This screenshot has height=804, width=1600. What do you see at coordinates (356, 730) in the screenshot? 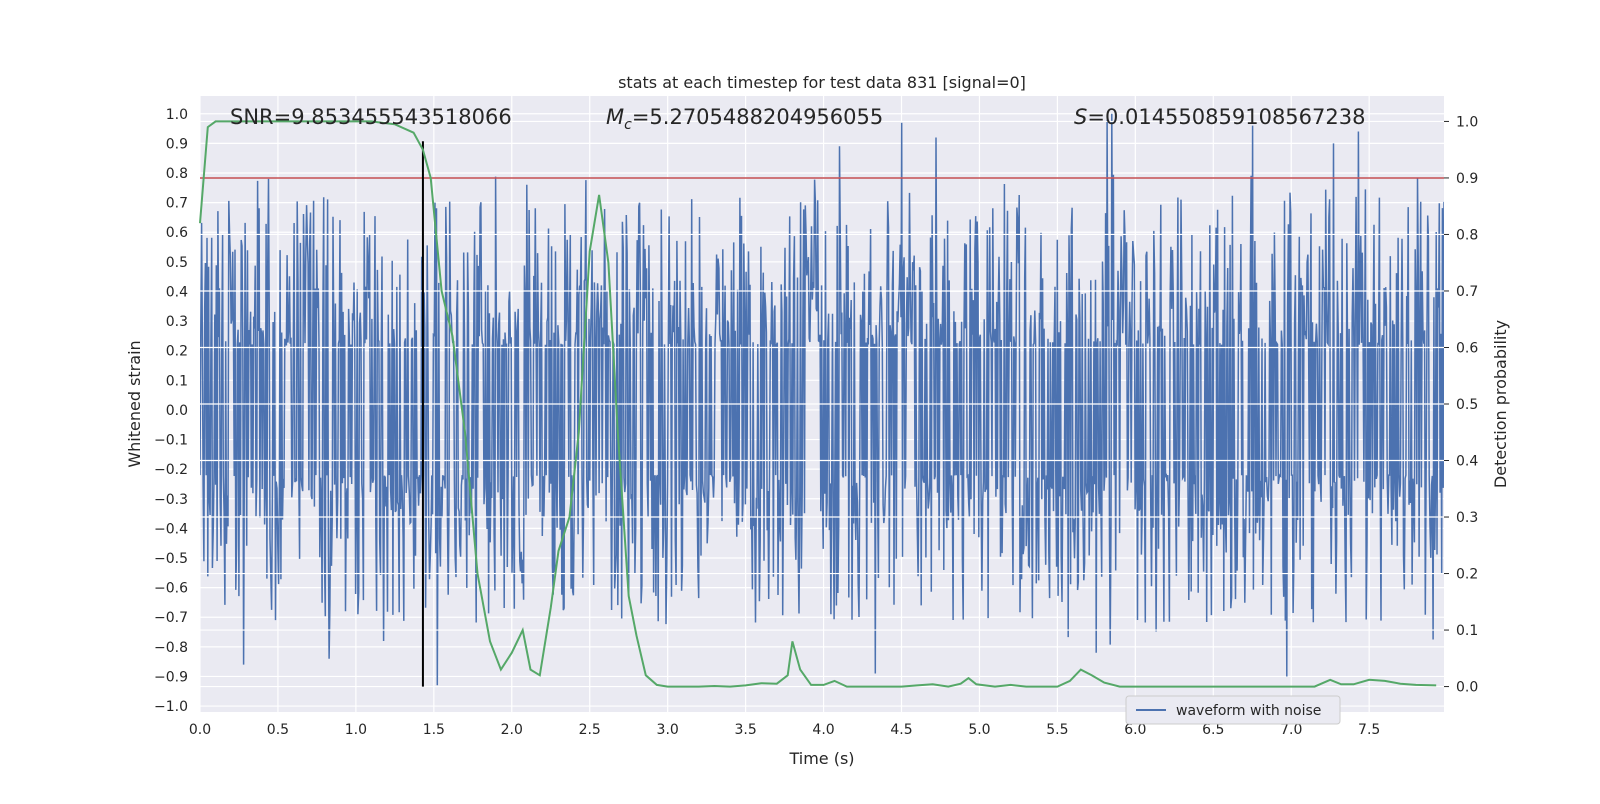
I see `x-tick-label: 1.0` at bounding box center [356, 730].